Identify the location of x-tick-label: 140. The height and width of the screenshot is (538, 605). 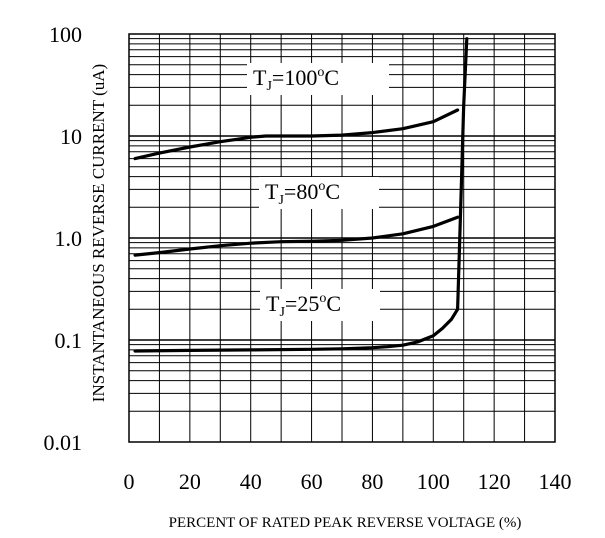
(555, 481).